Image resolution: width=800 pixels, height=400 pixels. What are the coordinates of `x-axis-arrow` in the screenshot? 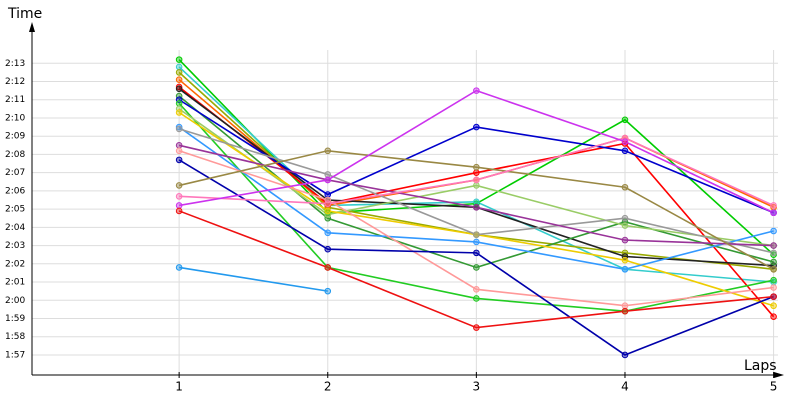 It's located at (779, 375).